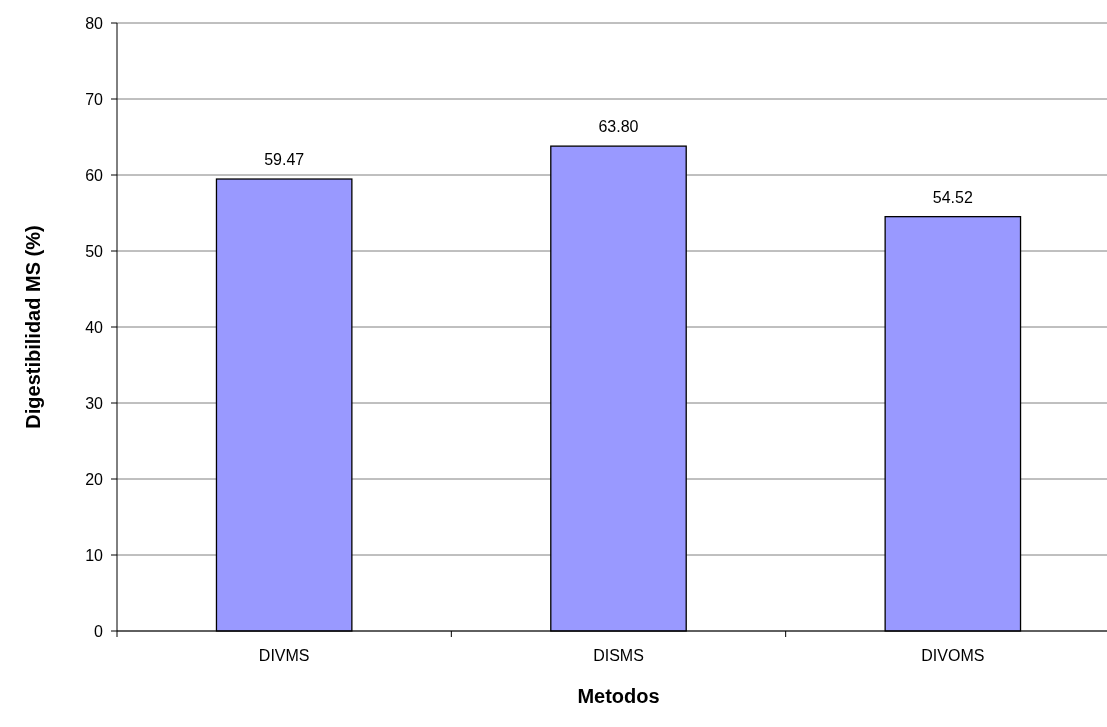 Image resolution: width=1107 pixels, height=727 pixels. What do you see at coordinates (94, 479) in the screenshot?
I see `y-tick-label: 20` at bounding box center [94, 479].